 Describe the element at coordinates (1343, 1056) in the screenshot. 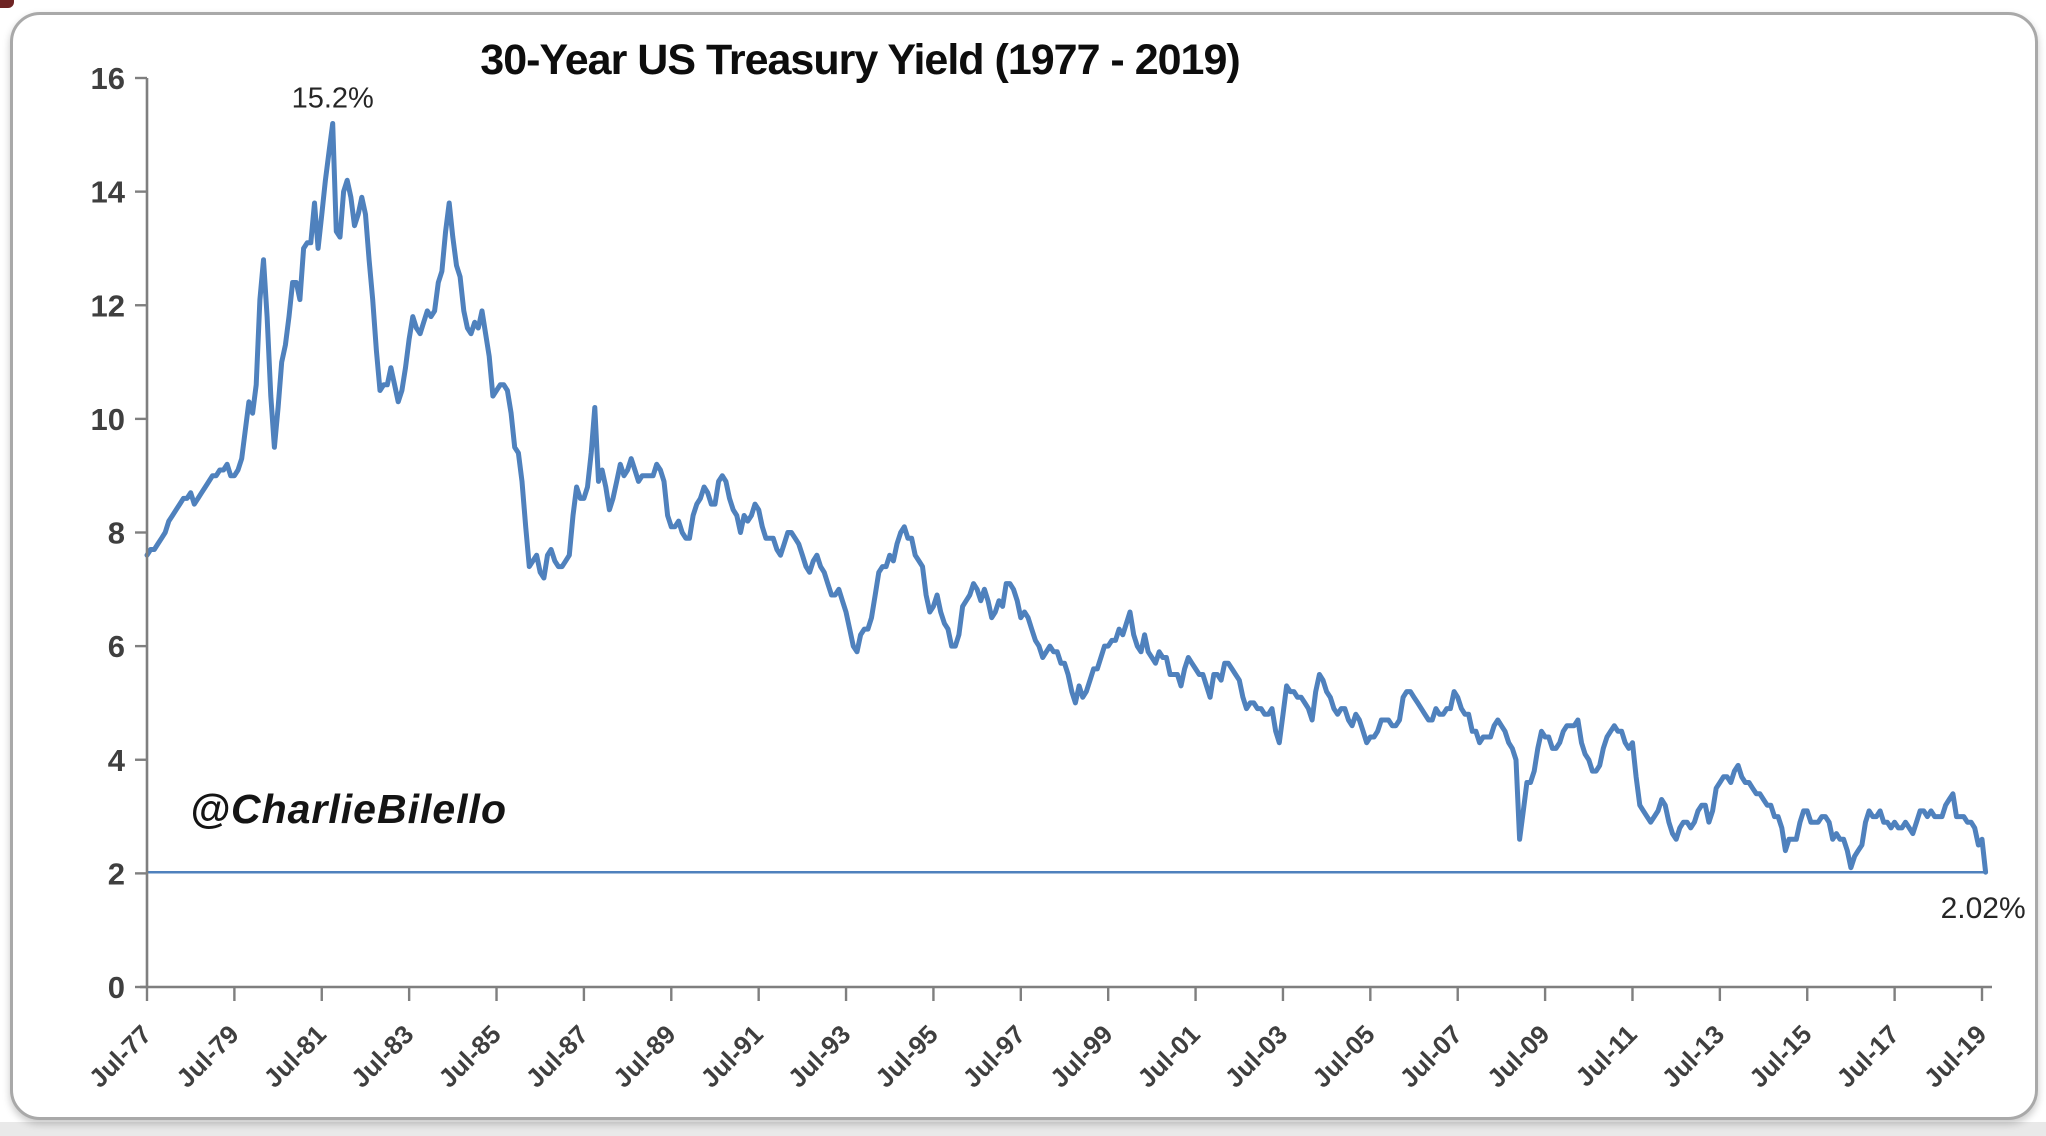

I see `x-tick-label: Jul-05` at that location.